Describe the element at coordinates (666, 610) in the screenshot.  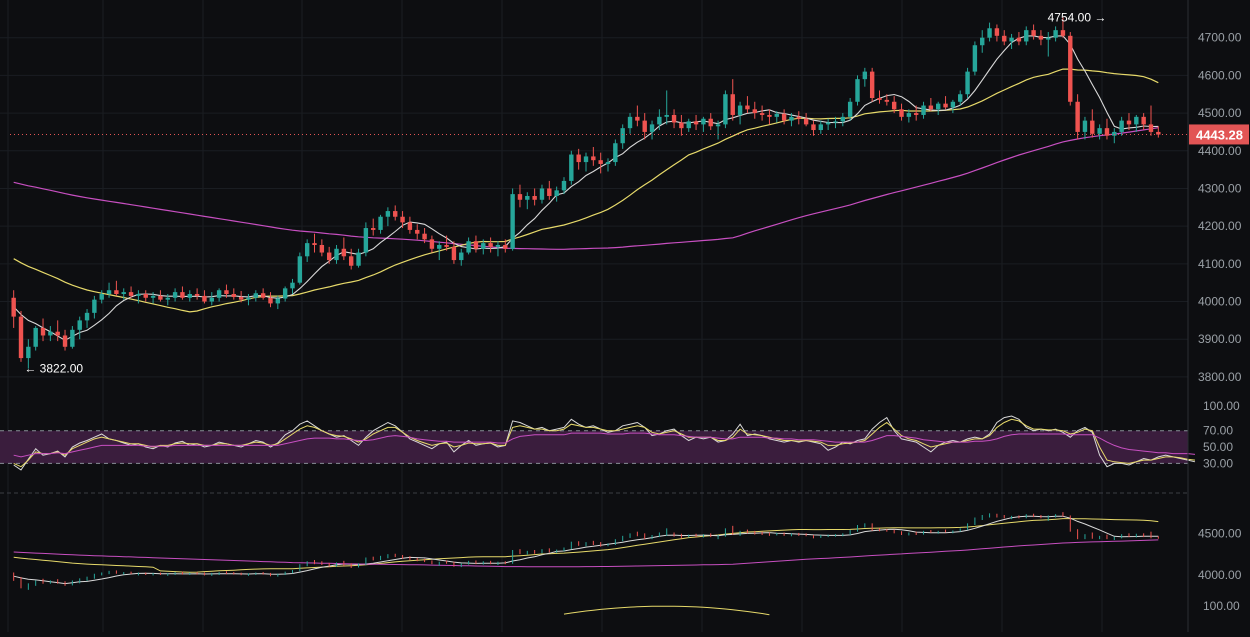
I see `bottom-arc` at that location.